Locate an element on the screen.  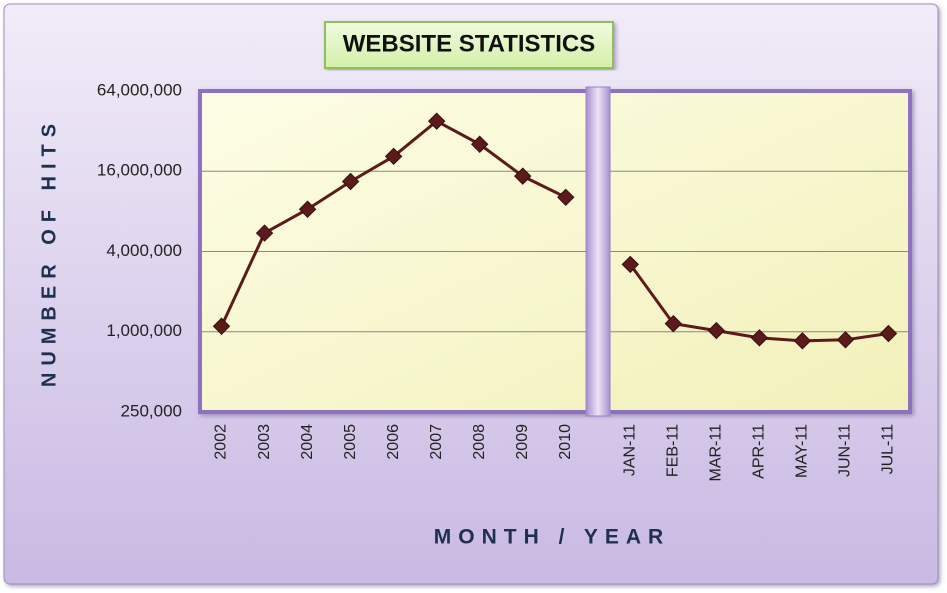
x-tick-label: APR-11 is located at coordinates (759, 451).